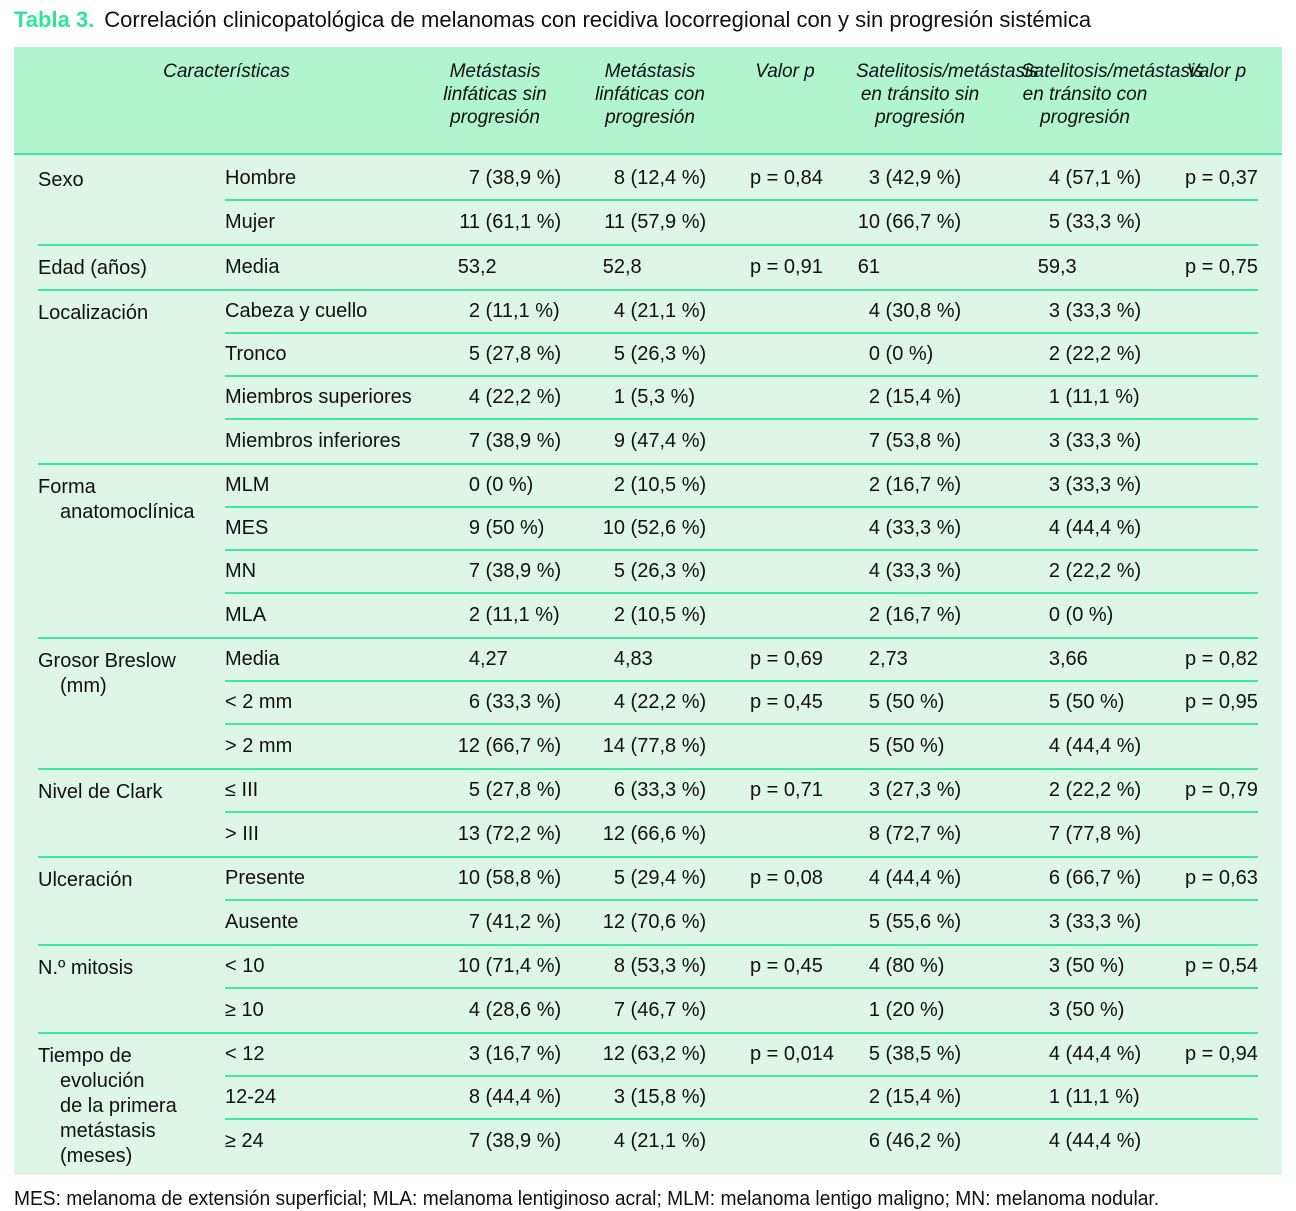 The image size is (1296, 1211). What do you see at coordinates (868, 267) in the screenshot?
I see `value-number: 61` at bounding box center [868, 267].